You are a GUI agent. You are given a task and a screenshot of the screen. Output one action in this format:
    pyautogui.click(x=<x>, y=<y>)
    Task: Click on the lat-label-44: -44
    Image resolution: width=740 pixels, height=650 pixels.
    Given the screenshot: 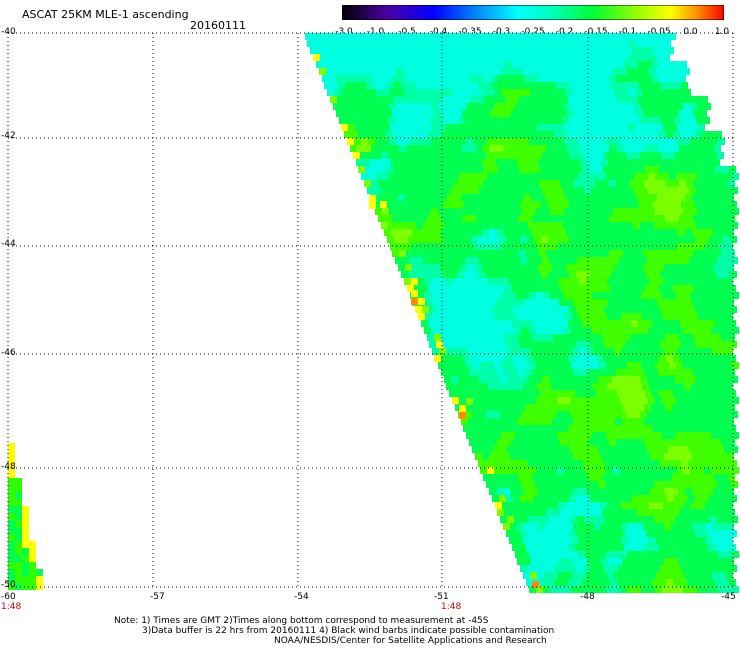 What is the action you would take?
    pyautogui.click(x=8, y=244)
    